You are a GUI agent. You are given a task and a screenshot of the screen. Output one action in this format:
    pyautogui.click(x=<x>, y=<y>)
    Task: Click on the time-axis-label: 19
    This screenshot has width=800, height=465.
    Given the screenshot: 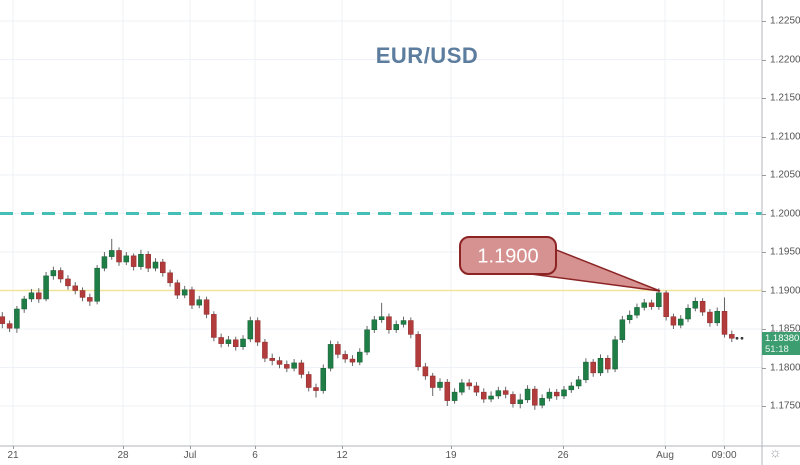 What is the action you would take?
    pyautogui.click(x=451, y=455)
    